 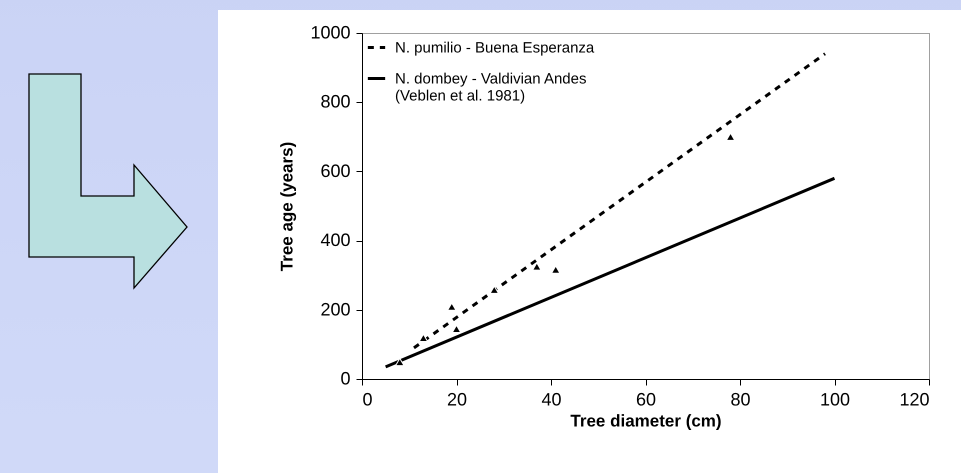 What do you see at coordinates (335, 102) in the screenshot?
I see `y-tick-label: 800` at bounding box center [335, 102].